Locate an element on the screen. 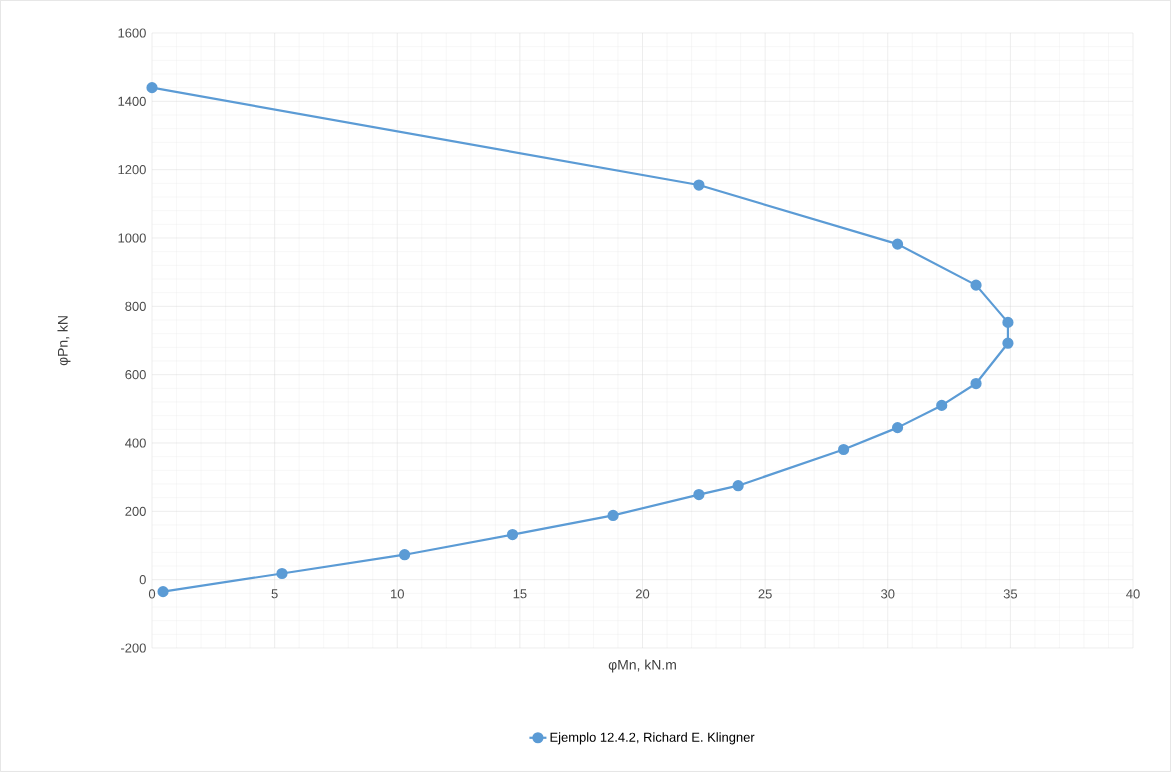 This screenshot has width=1171, height=772. x-axis-title: φMn, kN.m is located at coordinates (642, 666).